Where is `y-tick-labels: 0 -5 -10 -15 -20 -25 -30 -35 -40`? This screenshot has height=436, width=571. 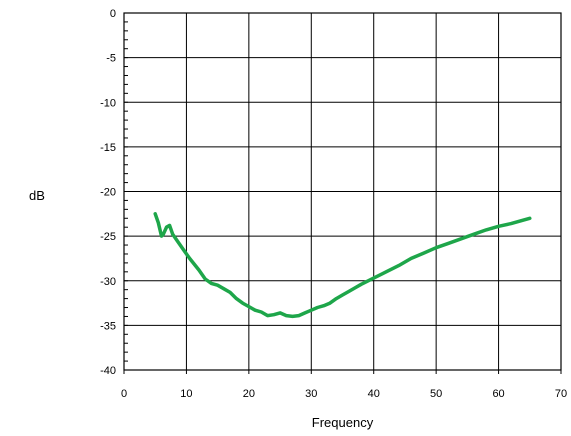
y-tick-labels: 0 -5 -10 -15 -20 -25 -30 -35 -40 is located at coordinates (108, 192).